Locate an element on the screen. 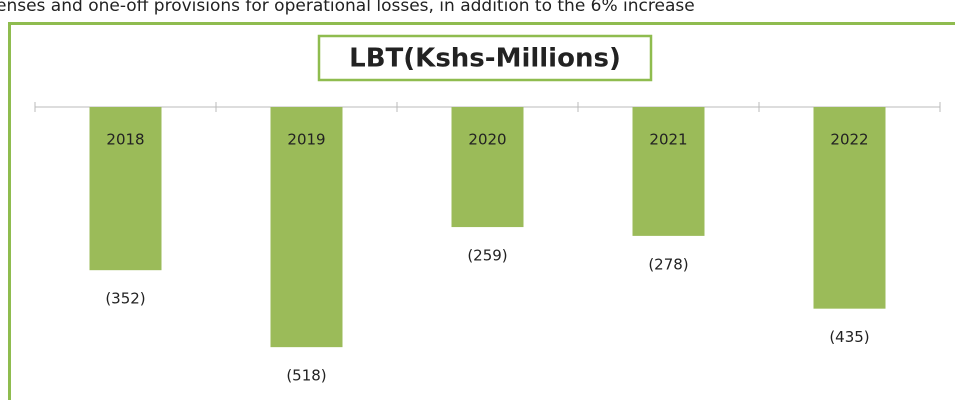  category-label: 2018 is located at coordinates (125, 140).